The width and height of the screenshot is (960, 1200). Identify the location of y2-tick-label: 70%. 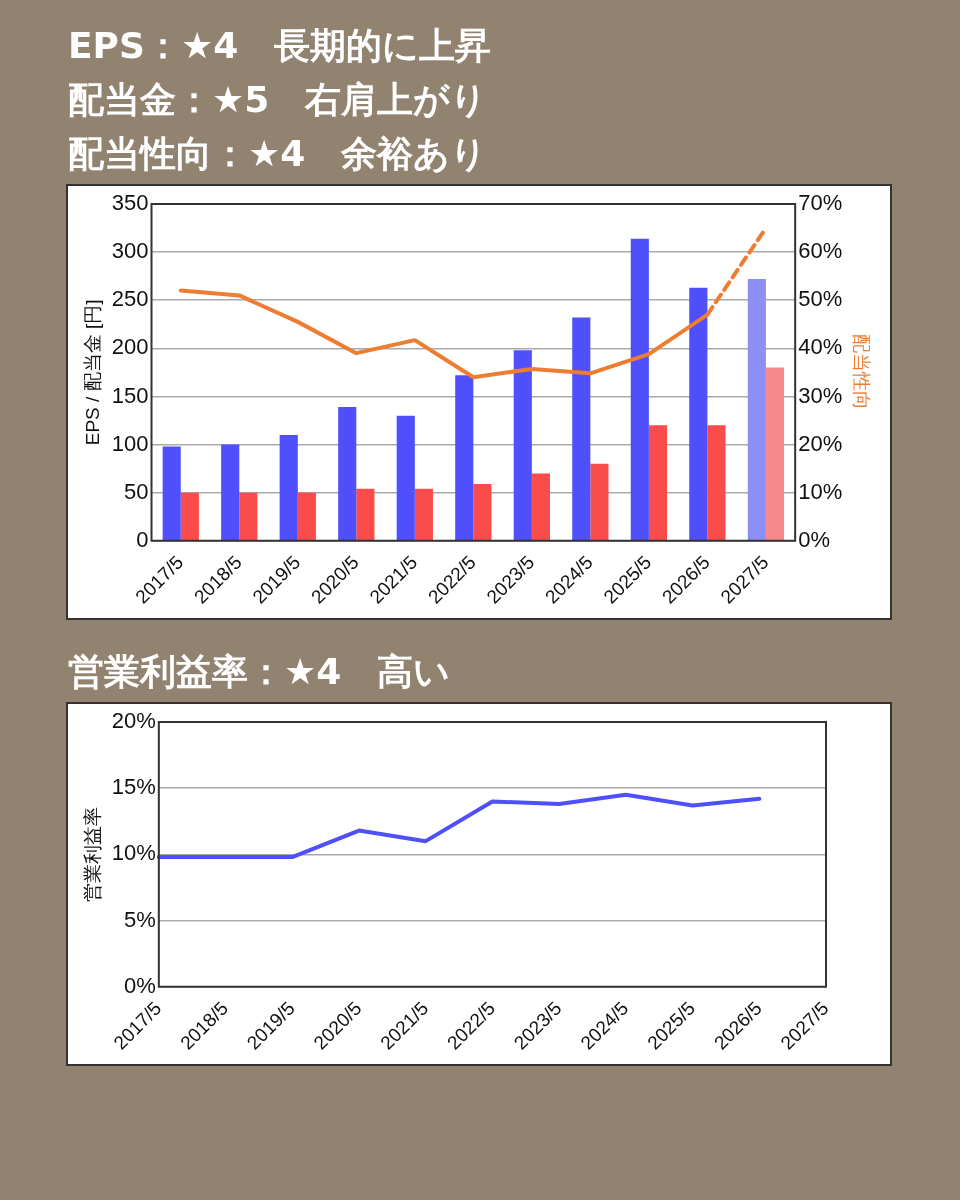
(820, 203).